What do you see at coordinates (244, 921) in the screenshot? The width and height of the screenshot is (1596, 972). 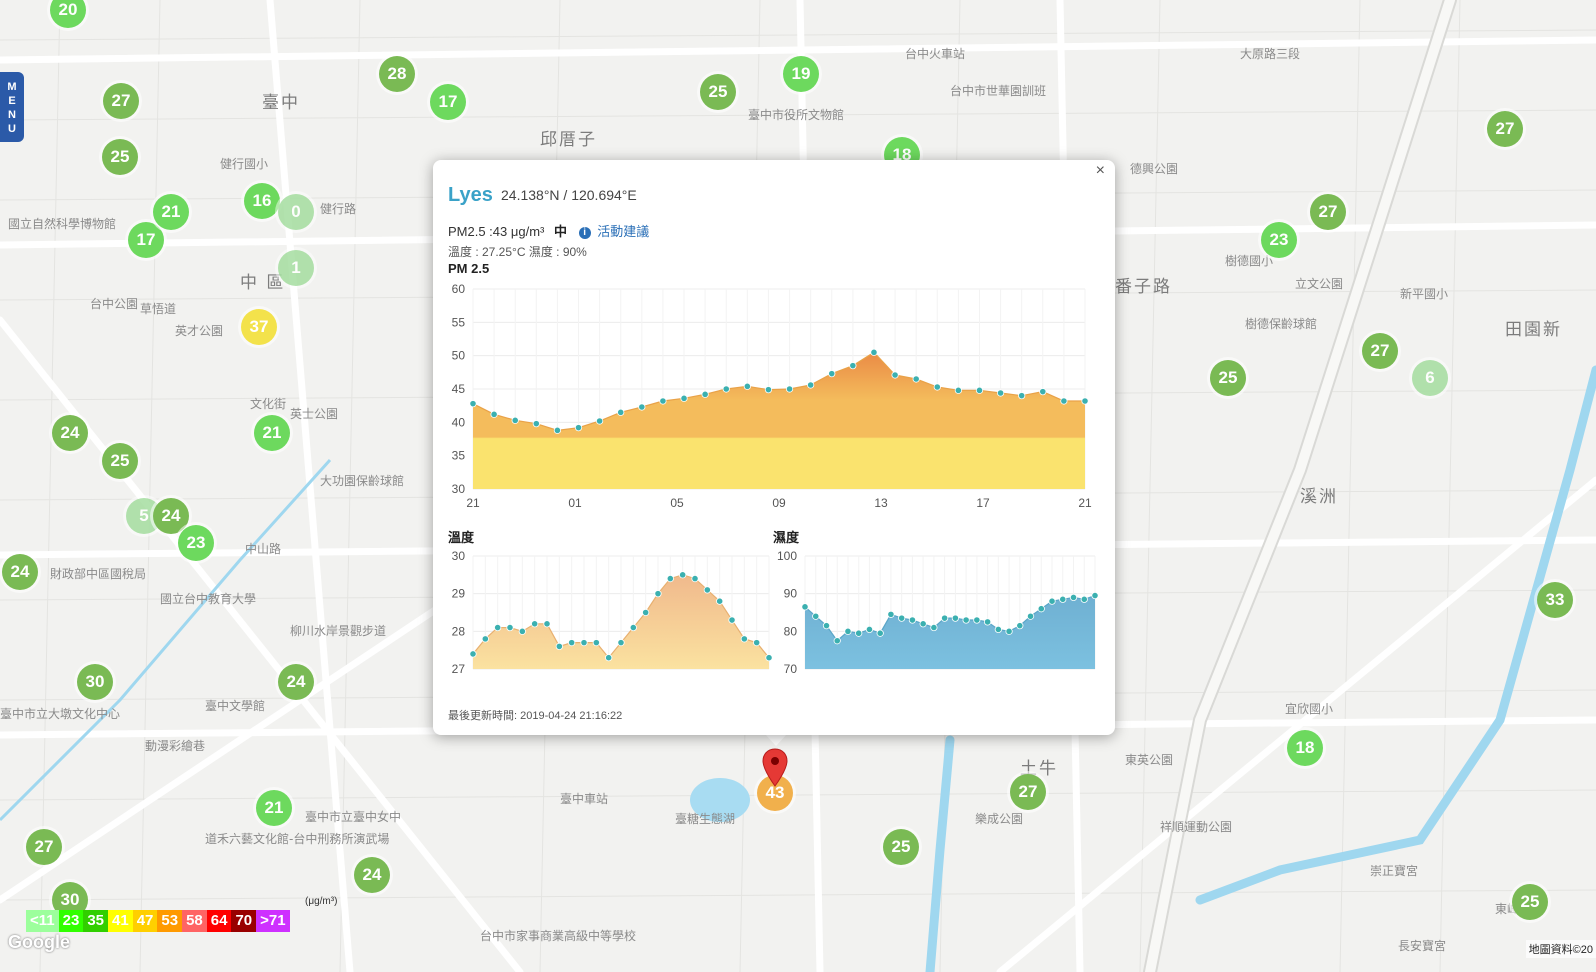 I see `legend-bin: 70` at bounding box center [244, 921].